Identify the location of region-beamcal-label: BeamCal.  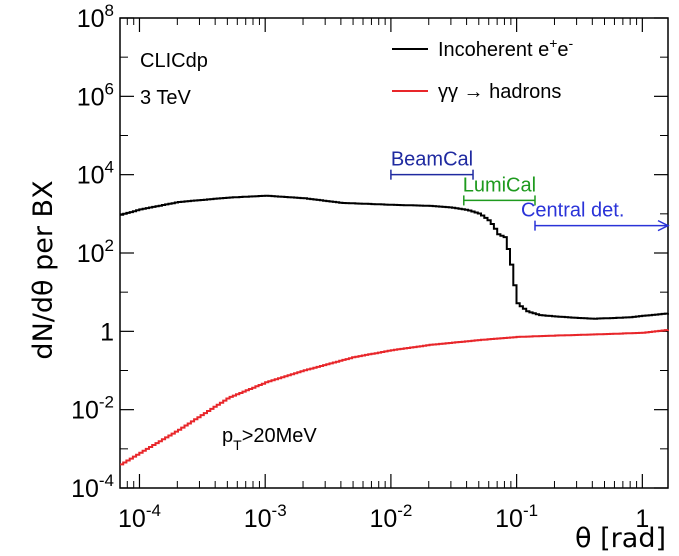
(432, 160).